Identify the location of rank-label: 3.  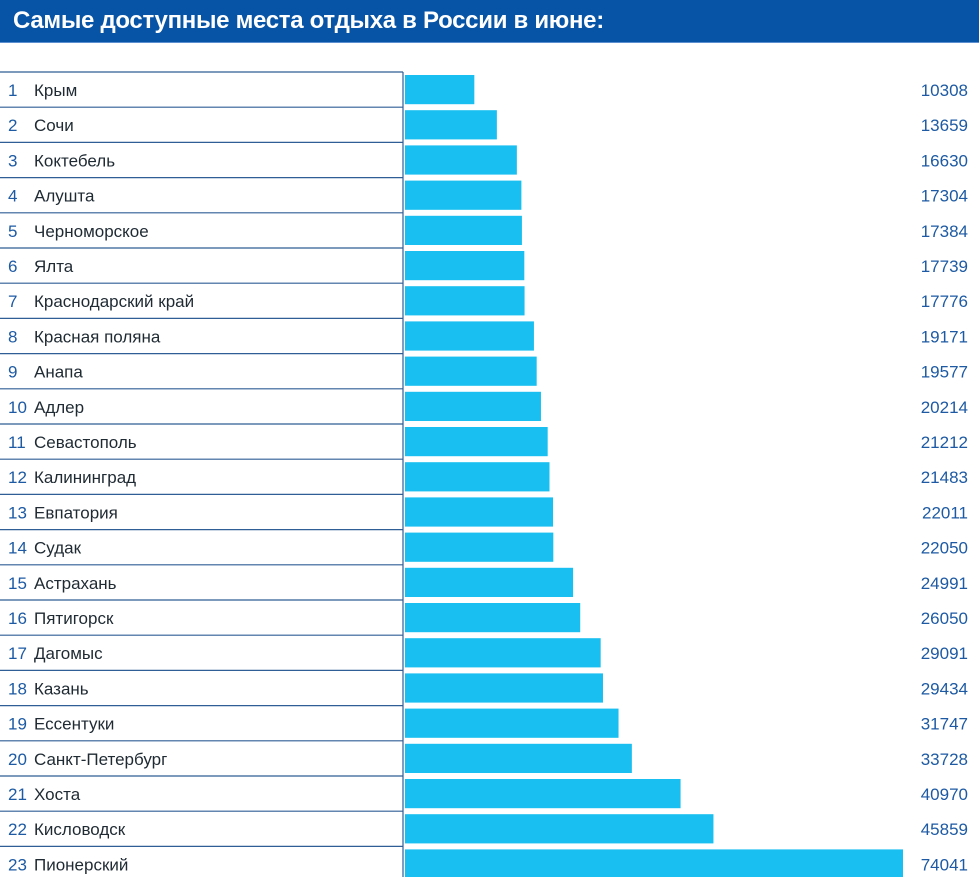
(12, 160).